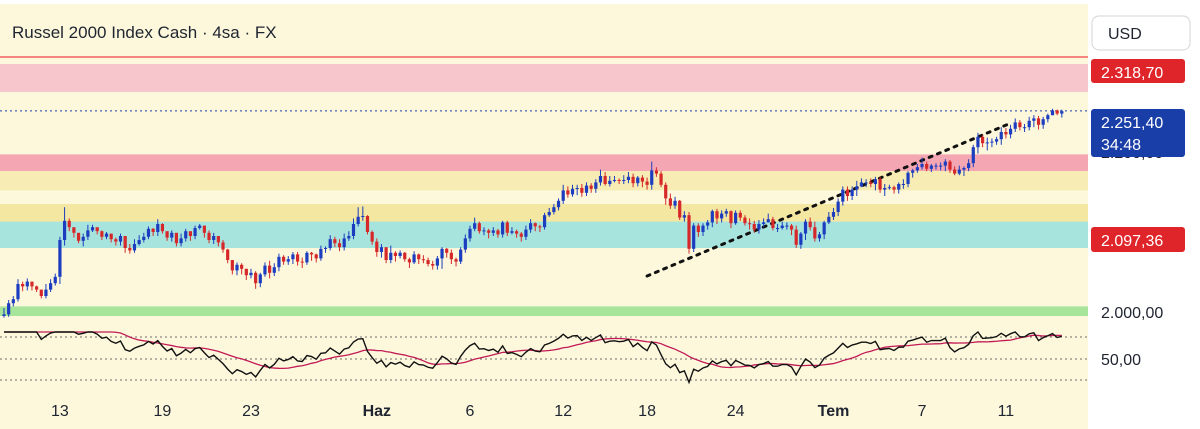  What do you see at coordinates (544, 84) in the screenshot?
I see `horizontal-lines` at bounding box center [544, 84].